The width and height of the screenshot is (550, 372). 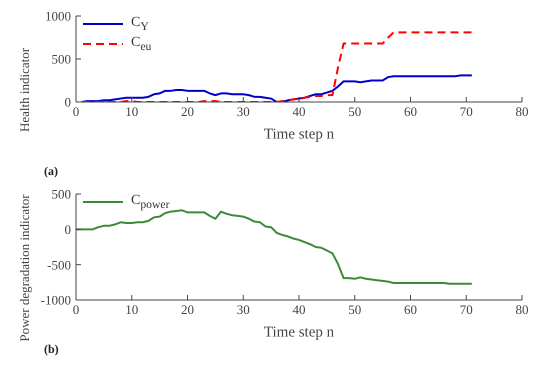 I want to click on legend-label: C$_{power}$, so click(x=150, y=202).